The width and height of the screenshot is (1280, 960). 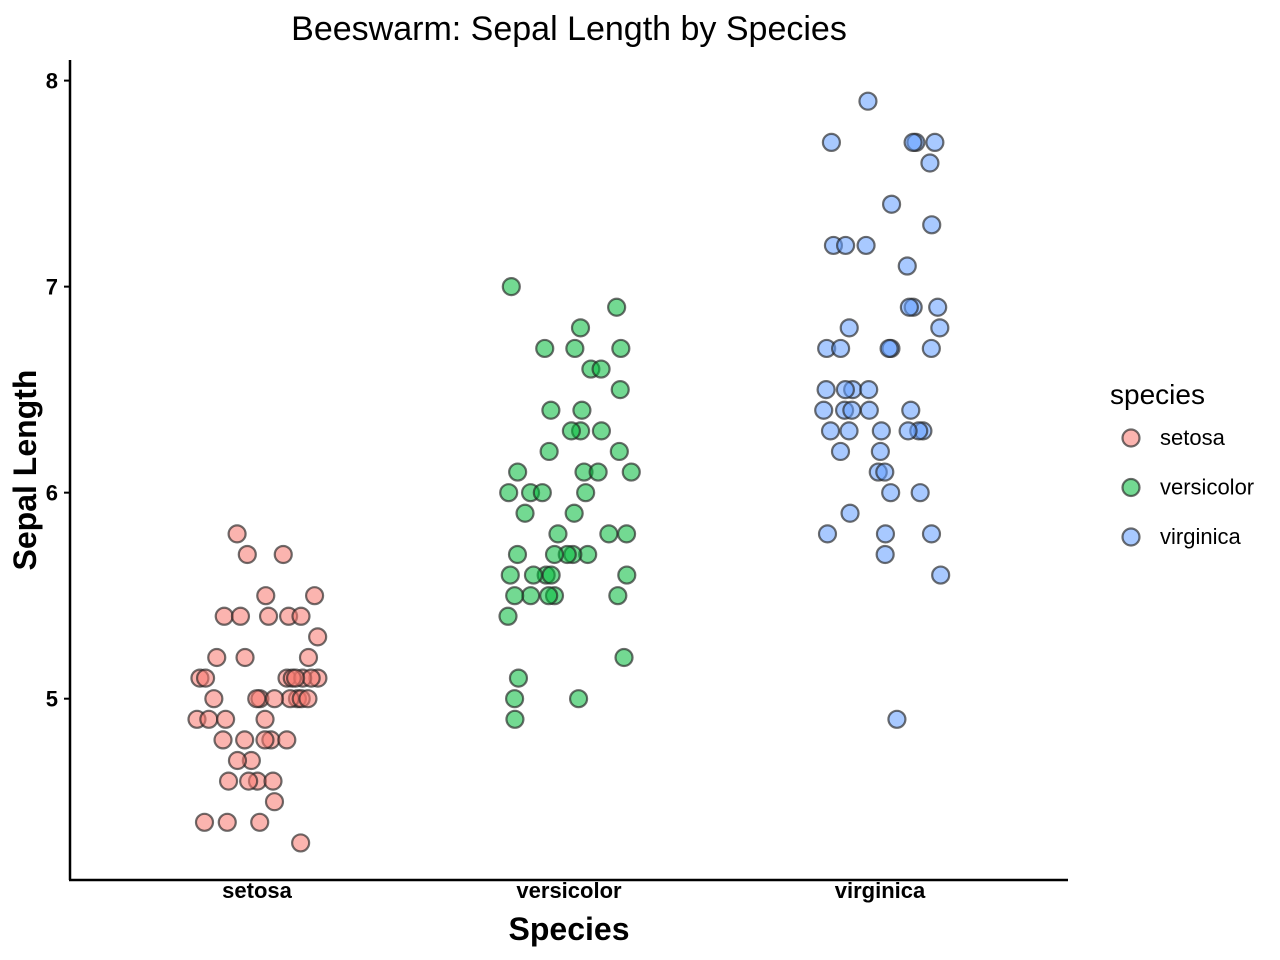 What do you see at coordinates (569, 29) in the screenshot?
I see `chart-title: Beeswarm: Sepal Length by Species` at bounding box center [569, 29].